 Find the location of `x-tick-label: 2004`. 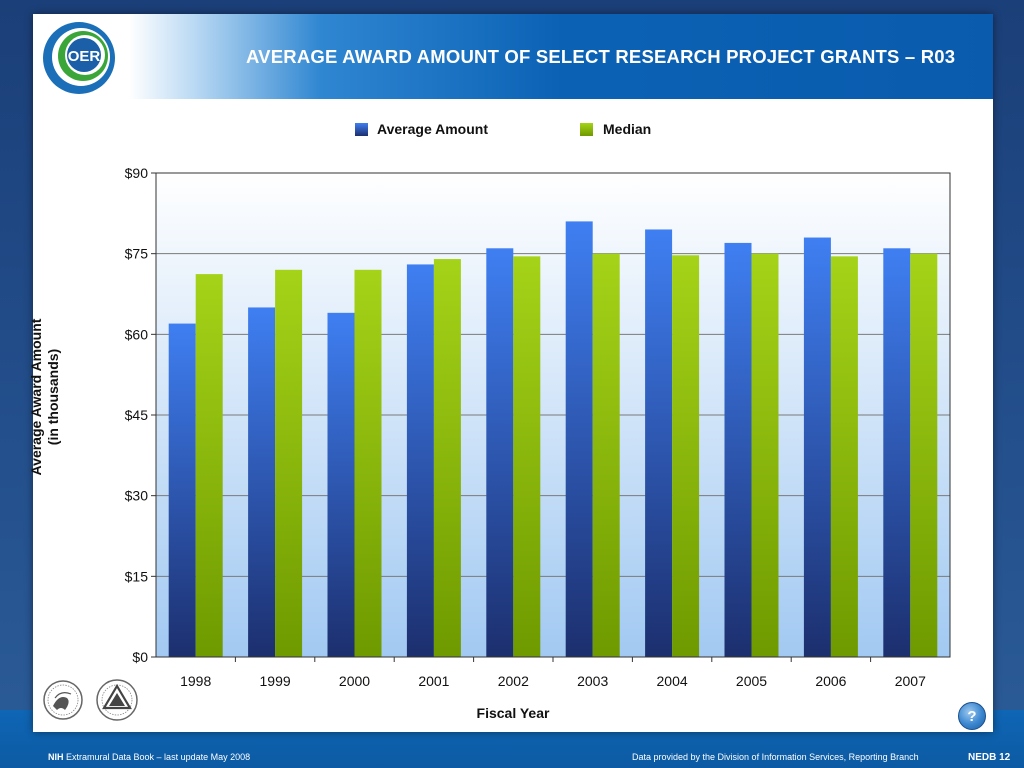

x-tick-label: 2004 is located at coordinates (672, 681).